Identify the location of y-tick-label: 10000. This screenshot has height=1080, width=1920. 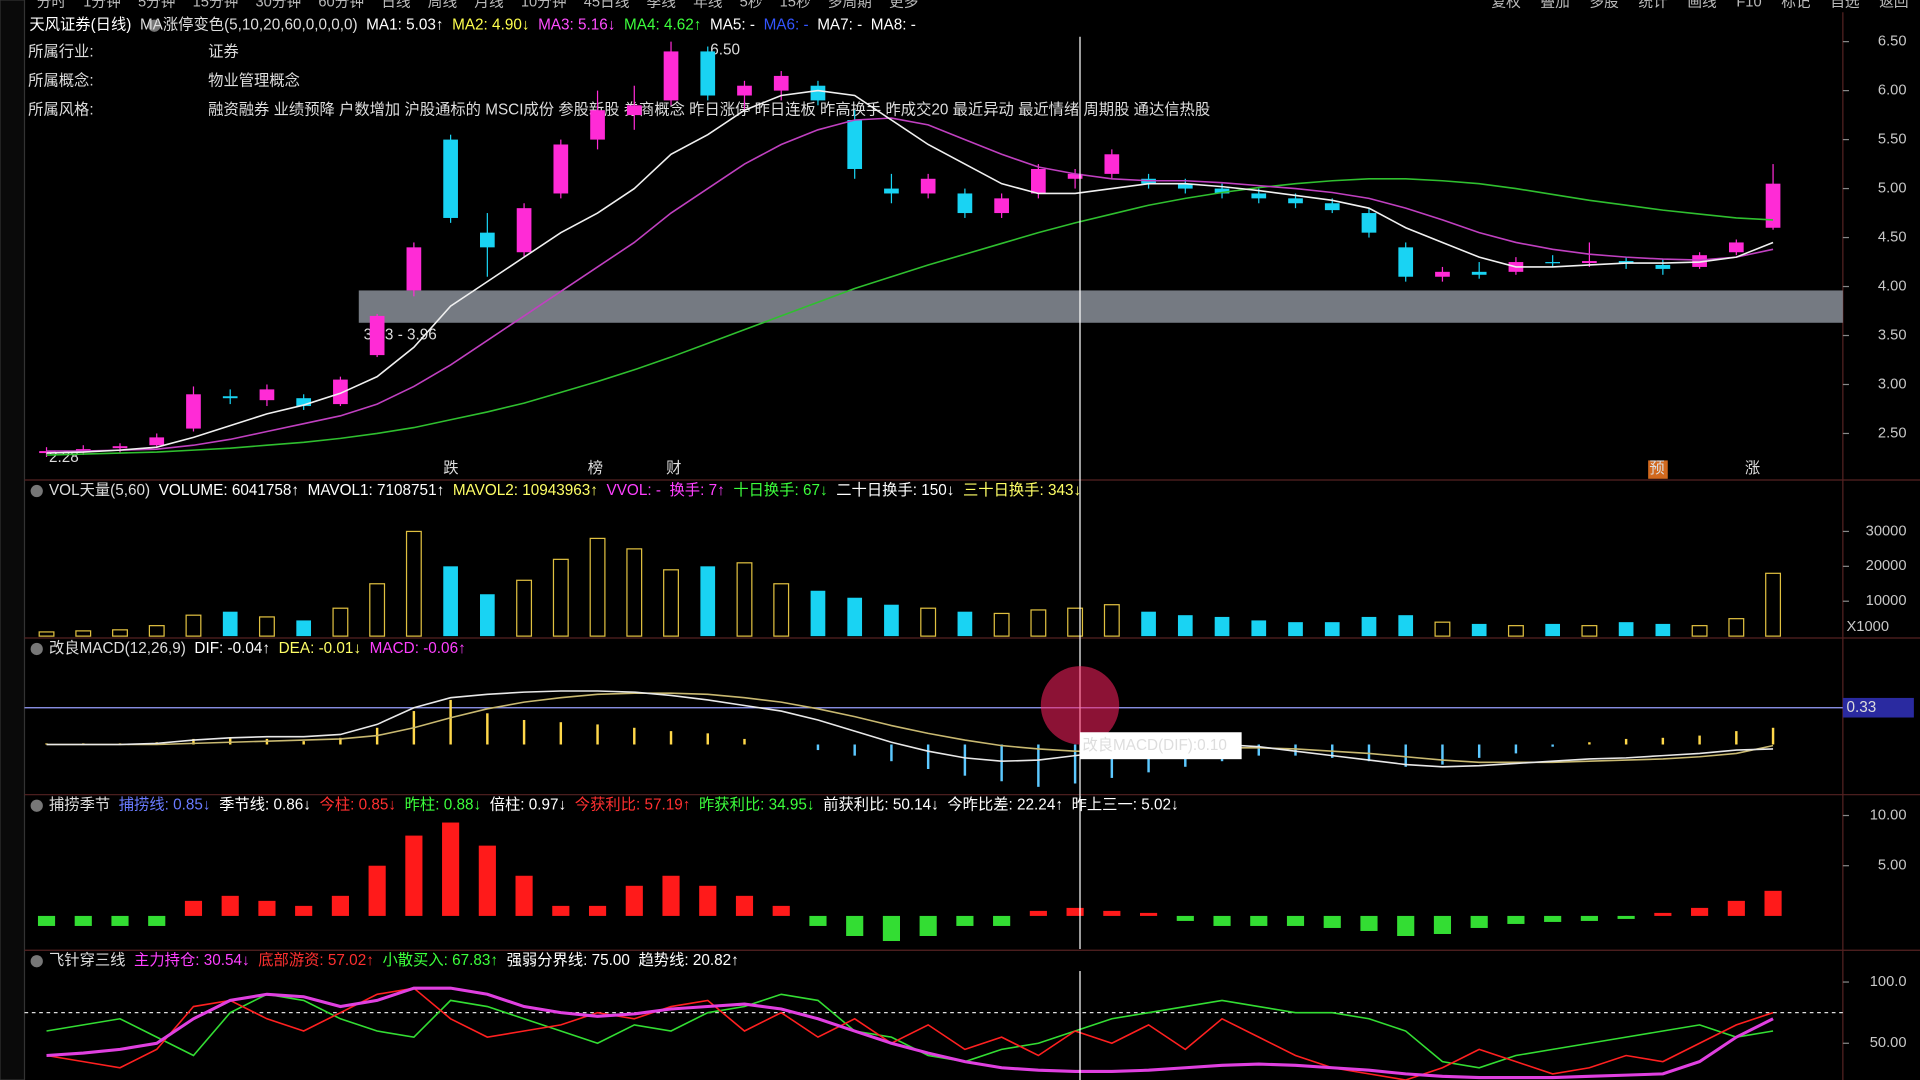
(1886, 601).